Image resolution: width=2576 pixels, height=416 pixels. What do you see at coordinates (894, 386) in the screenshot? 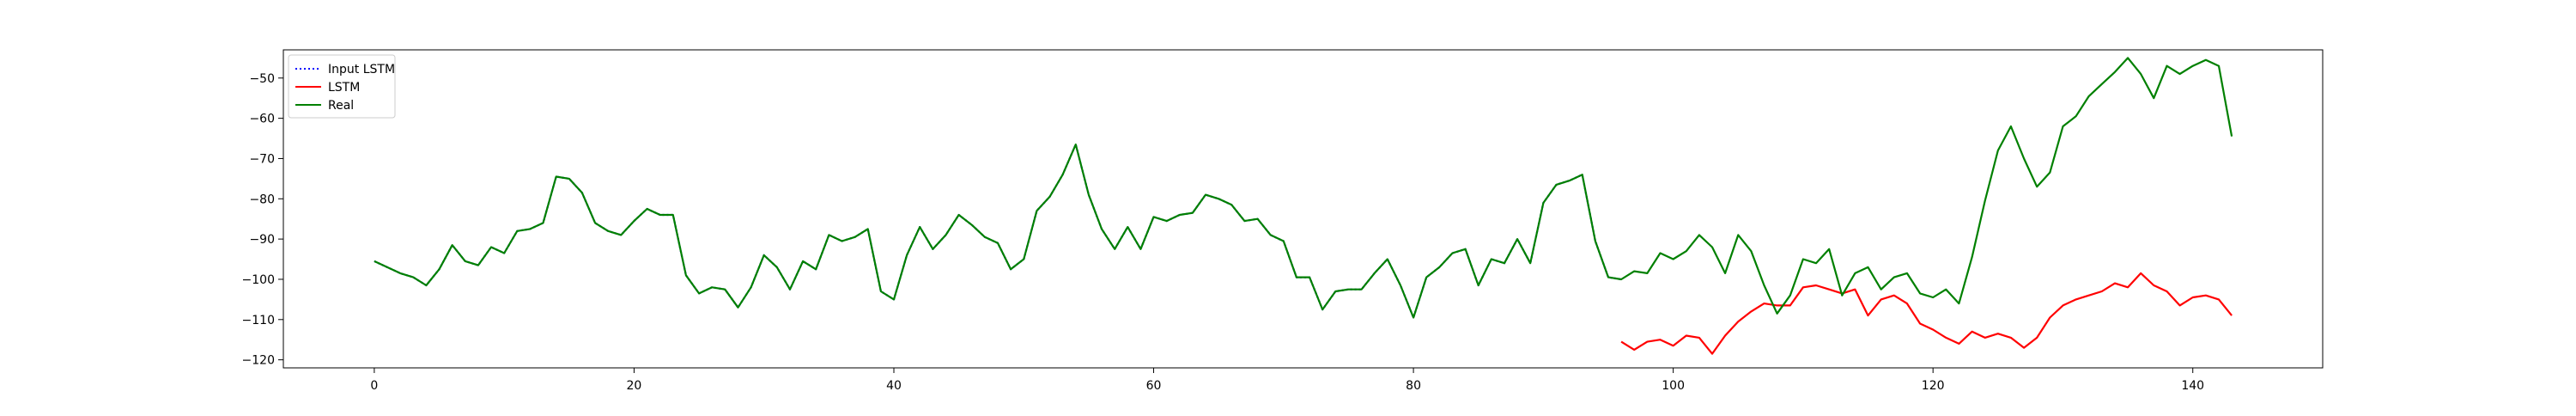
I see `x-tick-label: 40` at bounding box center [894, 386].